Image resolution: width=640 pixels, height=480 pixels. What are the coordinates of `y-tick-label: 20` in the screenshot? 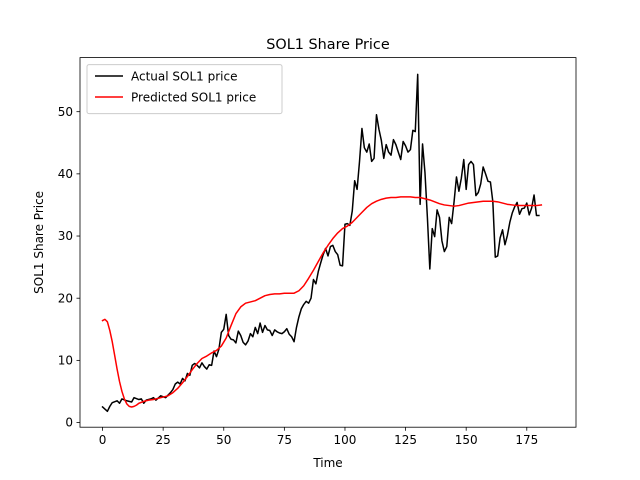 It's located at (65, 298).